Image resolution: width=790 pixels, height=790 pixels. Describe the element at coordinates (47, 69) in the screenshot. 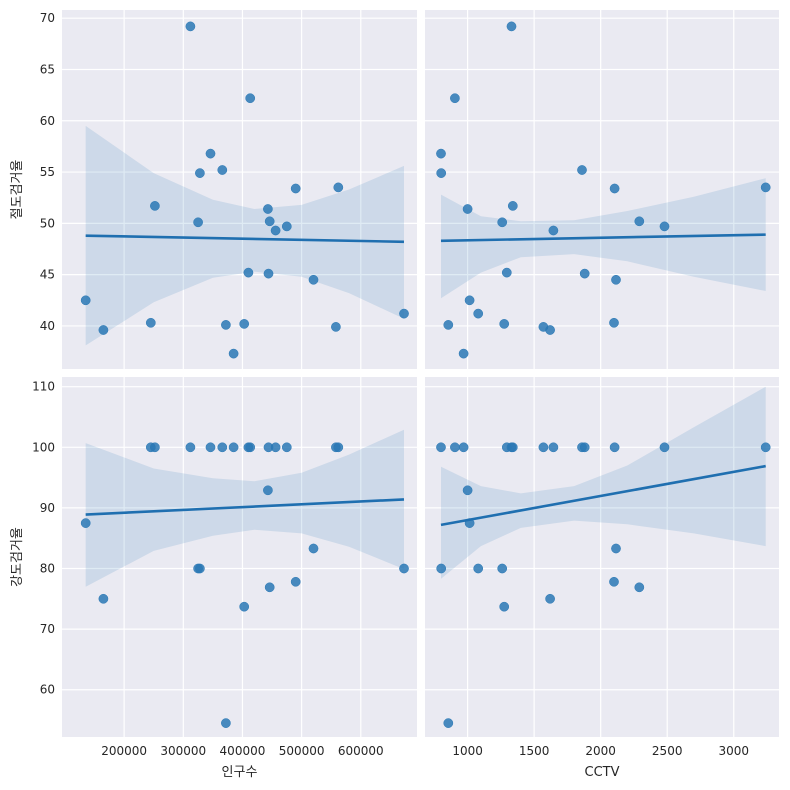

I see `y-tick-label: 65` at that location.